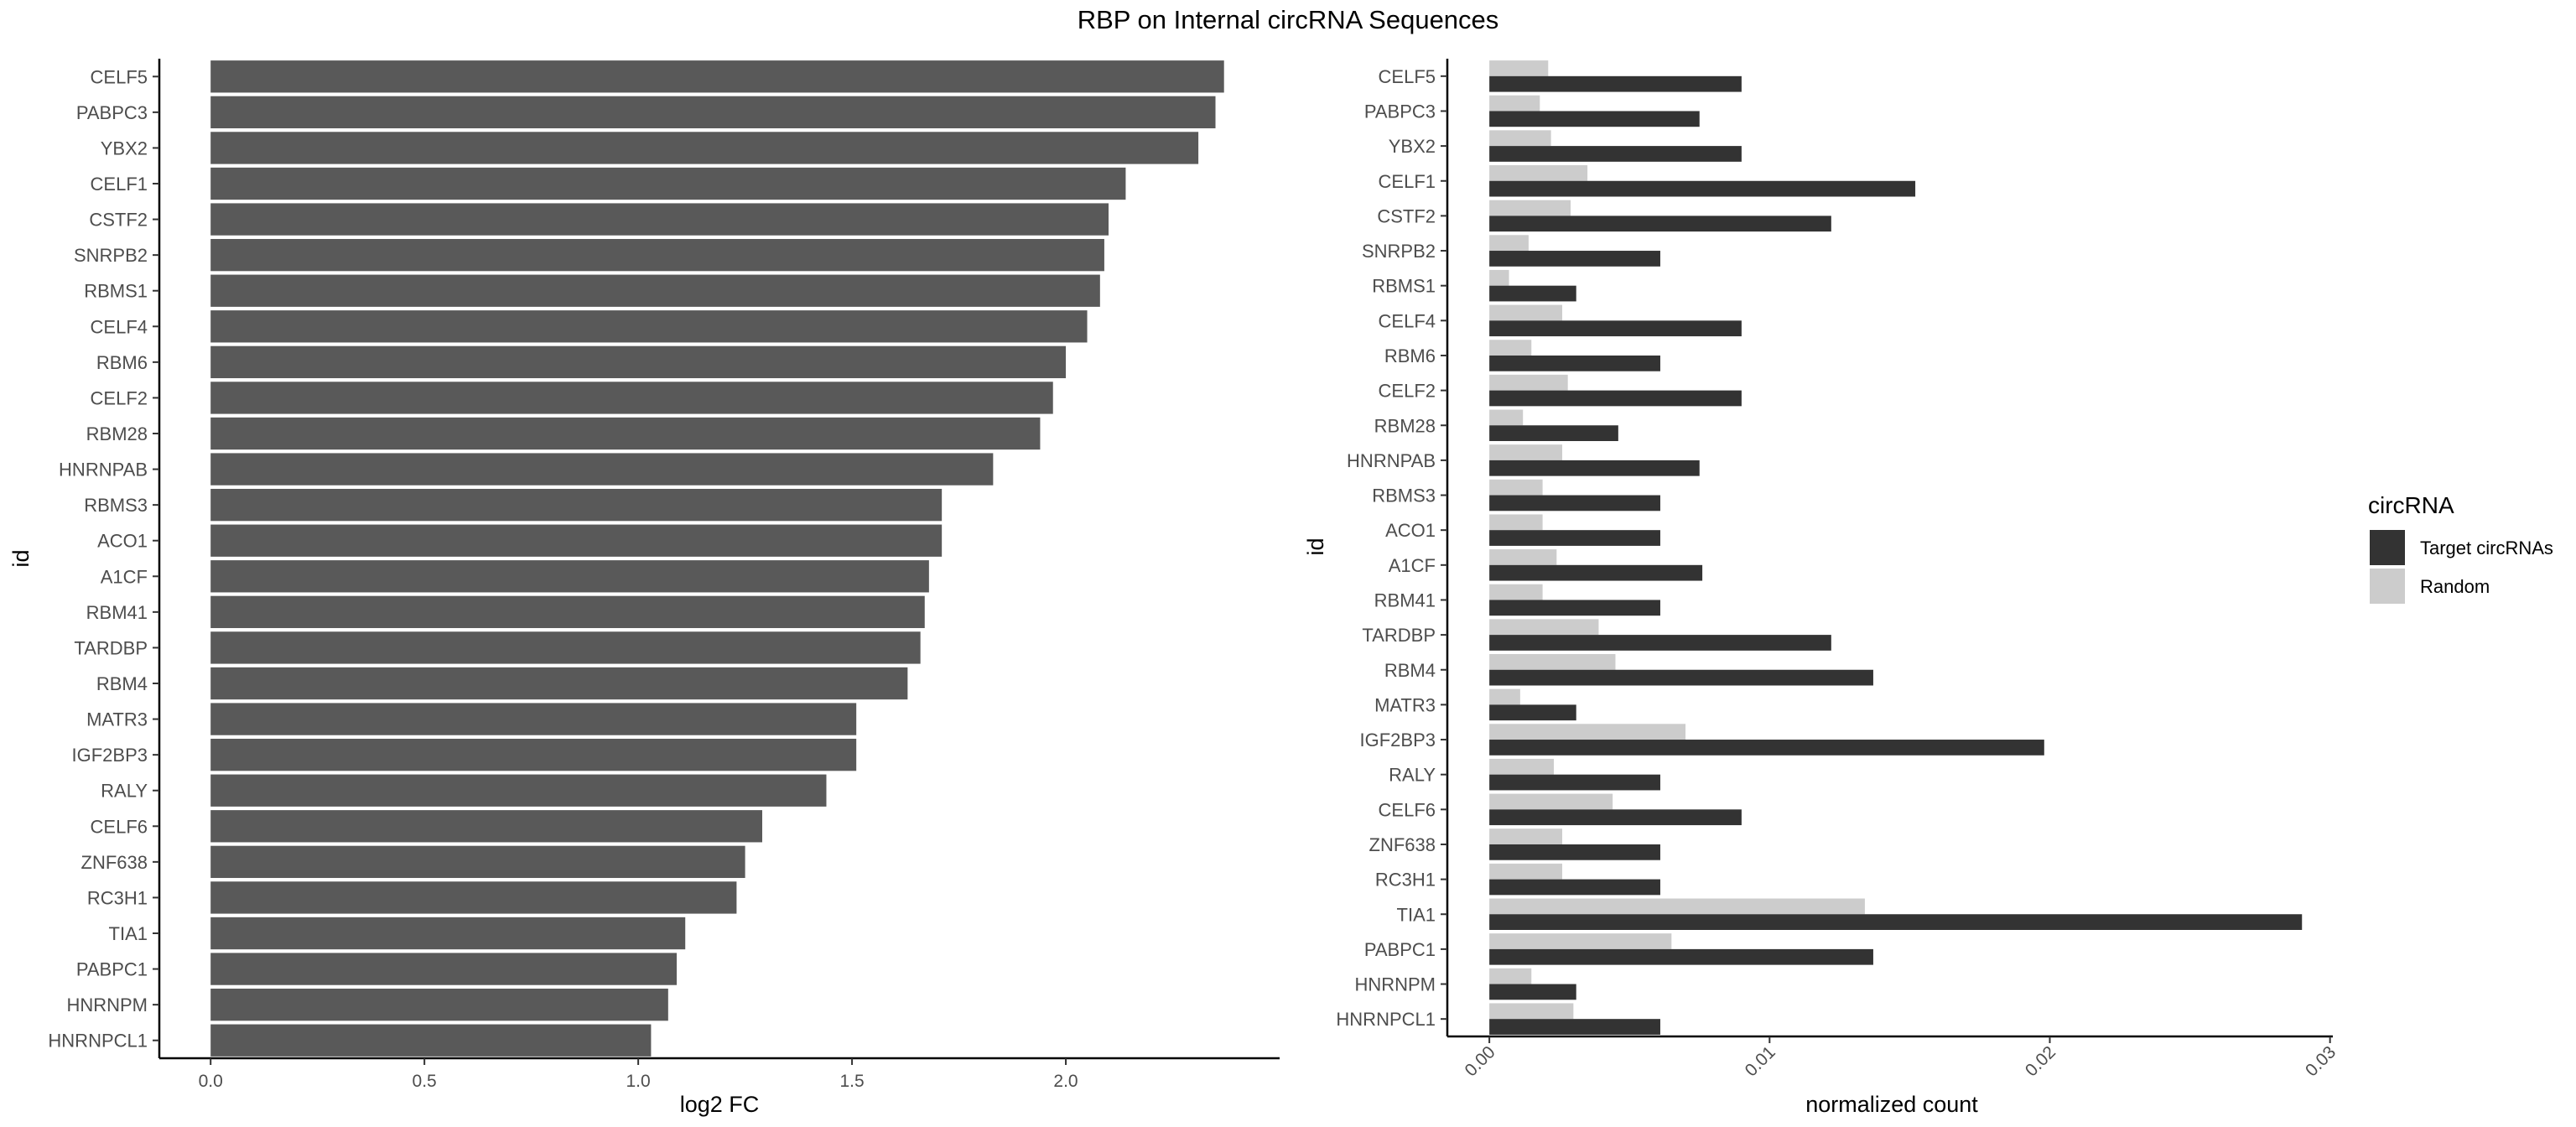 The height and width of the screenshot is (1127, 2576). Describe the element at coordinates (717, 76) in the screenshot. I see `bar-celf5` at that location.